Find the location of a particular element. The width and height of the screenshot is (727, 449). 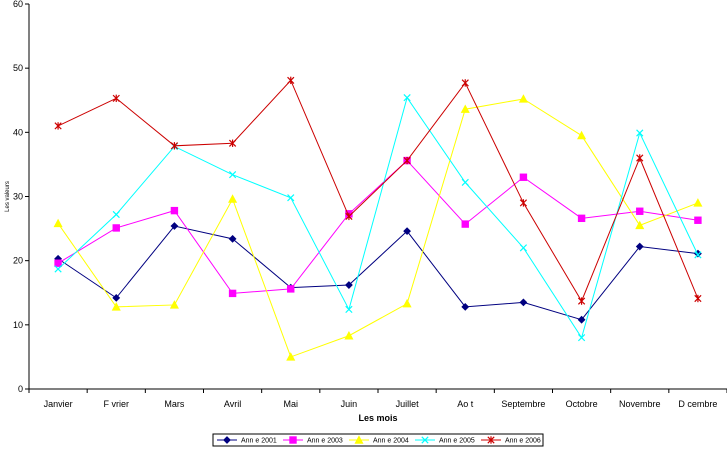

x-tick-label: F vrier is located at coordinates (117, 404).